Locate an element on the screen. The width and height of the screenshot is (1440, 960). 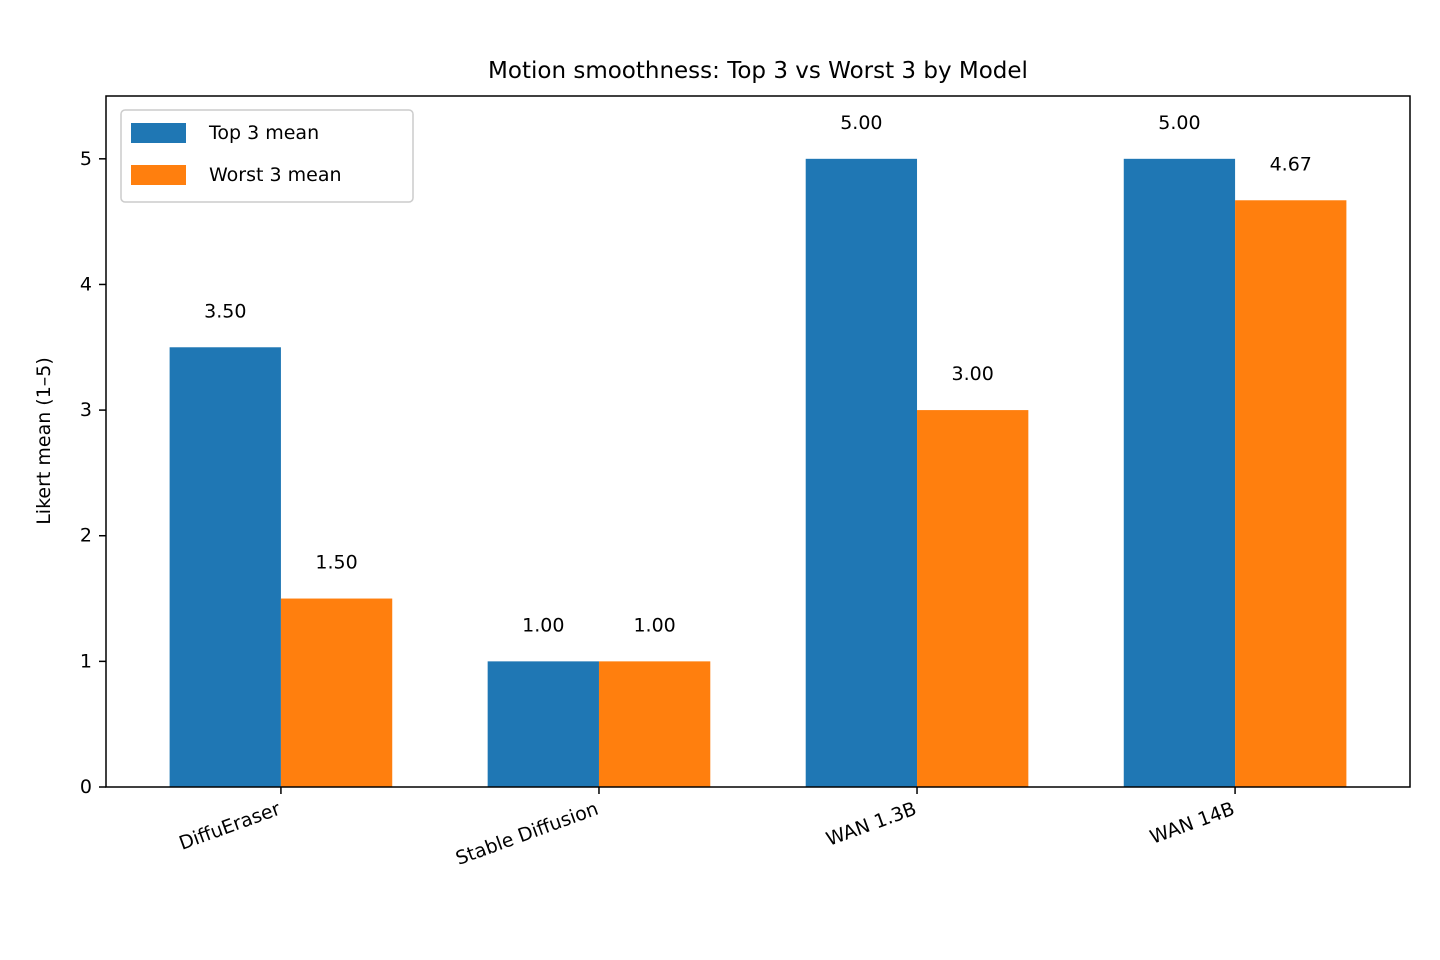
x-tick-label: WAN 14B is located at coordinates (1192, 823).